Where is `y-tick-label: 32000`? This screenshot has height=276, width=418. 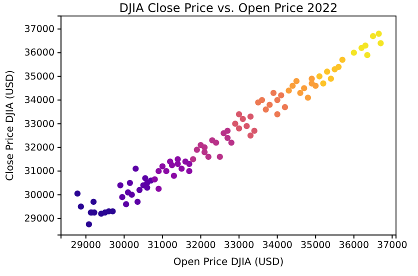 y-tick-label: 32000 is located at coordinates (39, 148).